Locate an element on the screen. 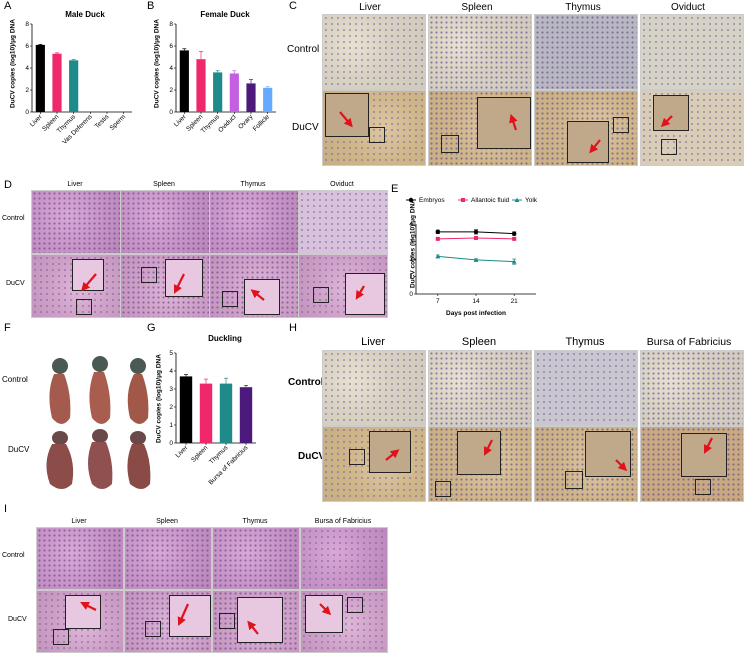  ihc-c-control-liver is located at coordinates (374, 52).